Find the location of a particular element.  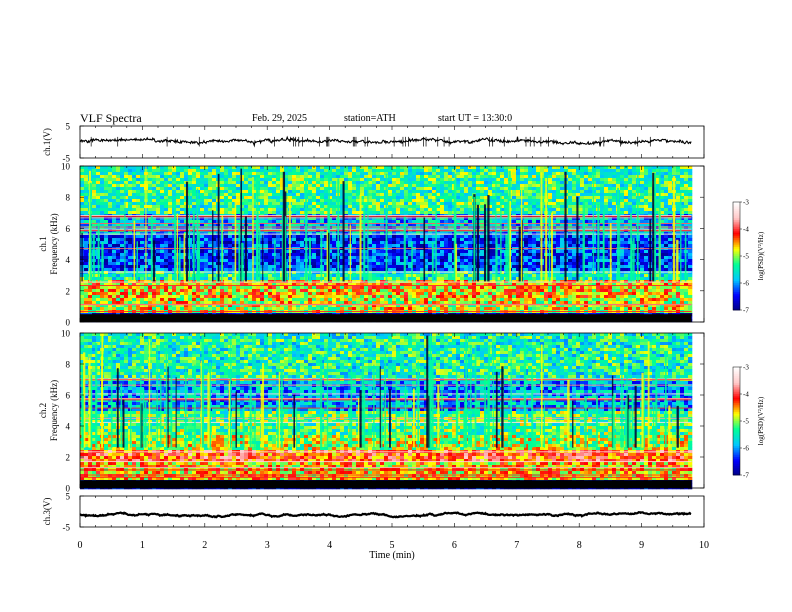

x-tick-label: 3 is located at coordinates (267, 545).